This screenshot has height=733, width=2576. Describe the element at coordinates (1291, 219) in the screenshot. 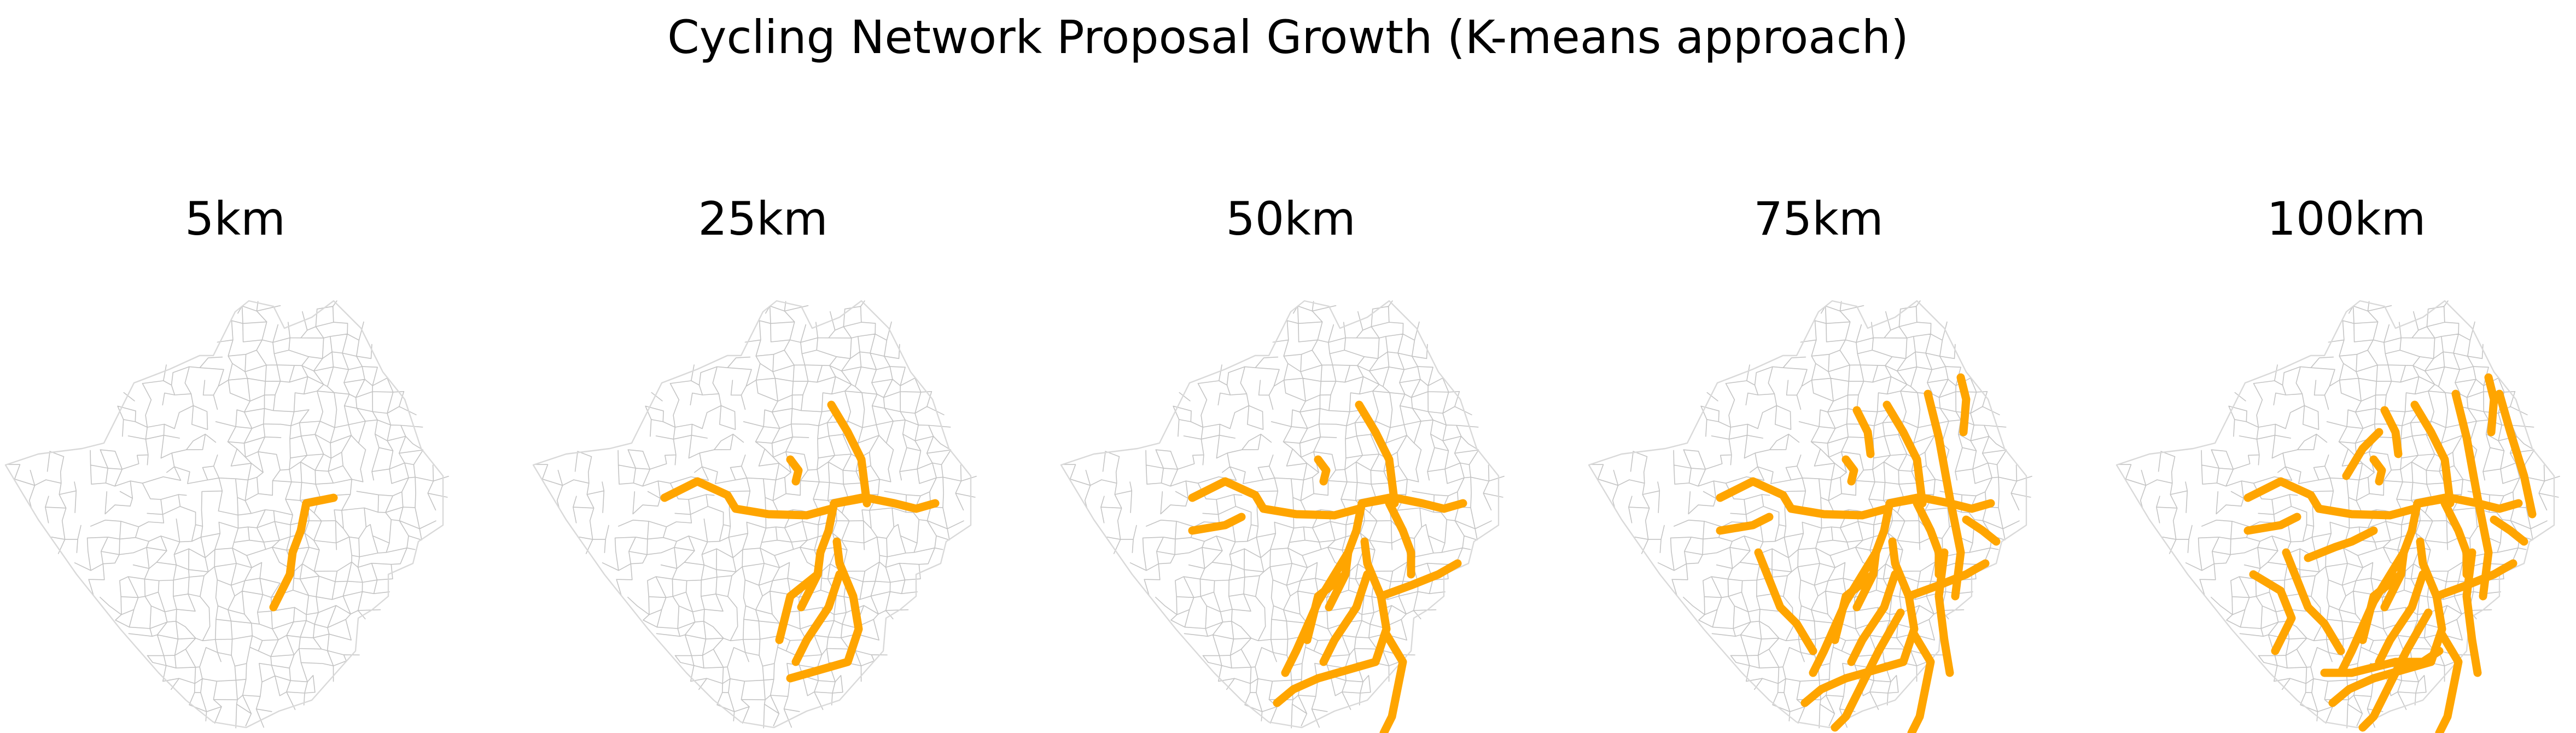

I see `panel-title: 50km` at that location.